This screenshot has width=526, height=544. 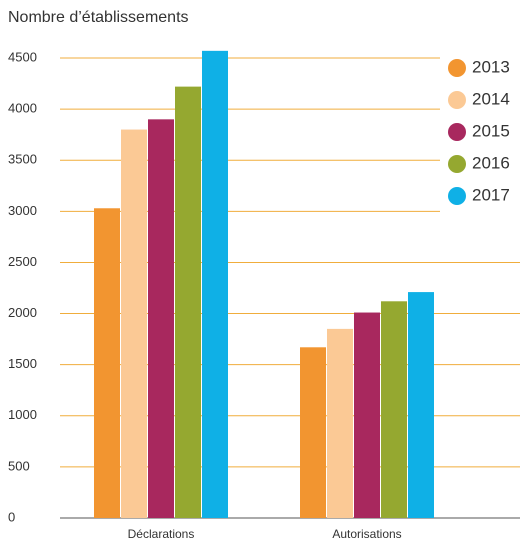 What do you see at coordinates (491, 130) in the screenshot?
I see `legend-label: 2015` at bounding box center [491, 130].